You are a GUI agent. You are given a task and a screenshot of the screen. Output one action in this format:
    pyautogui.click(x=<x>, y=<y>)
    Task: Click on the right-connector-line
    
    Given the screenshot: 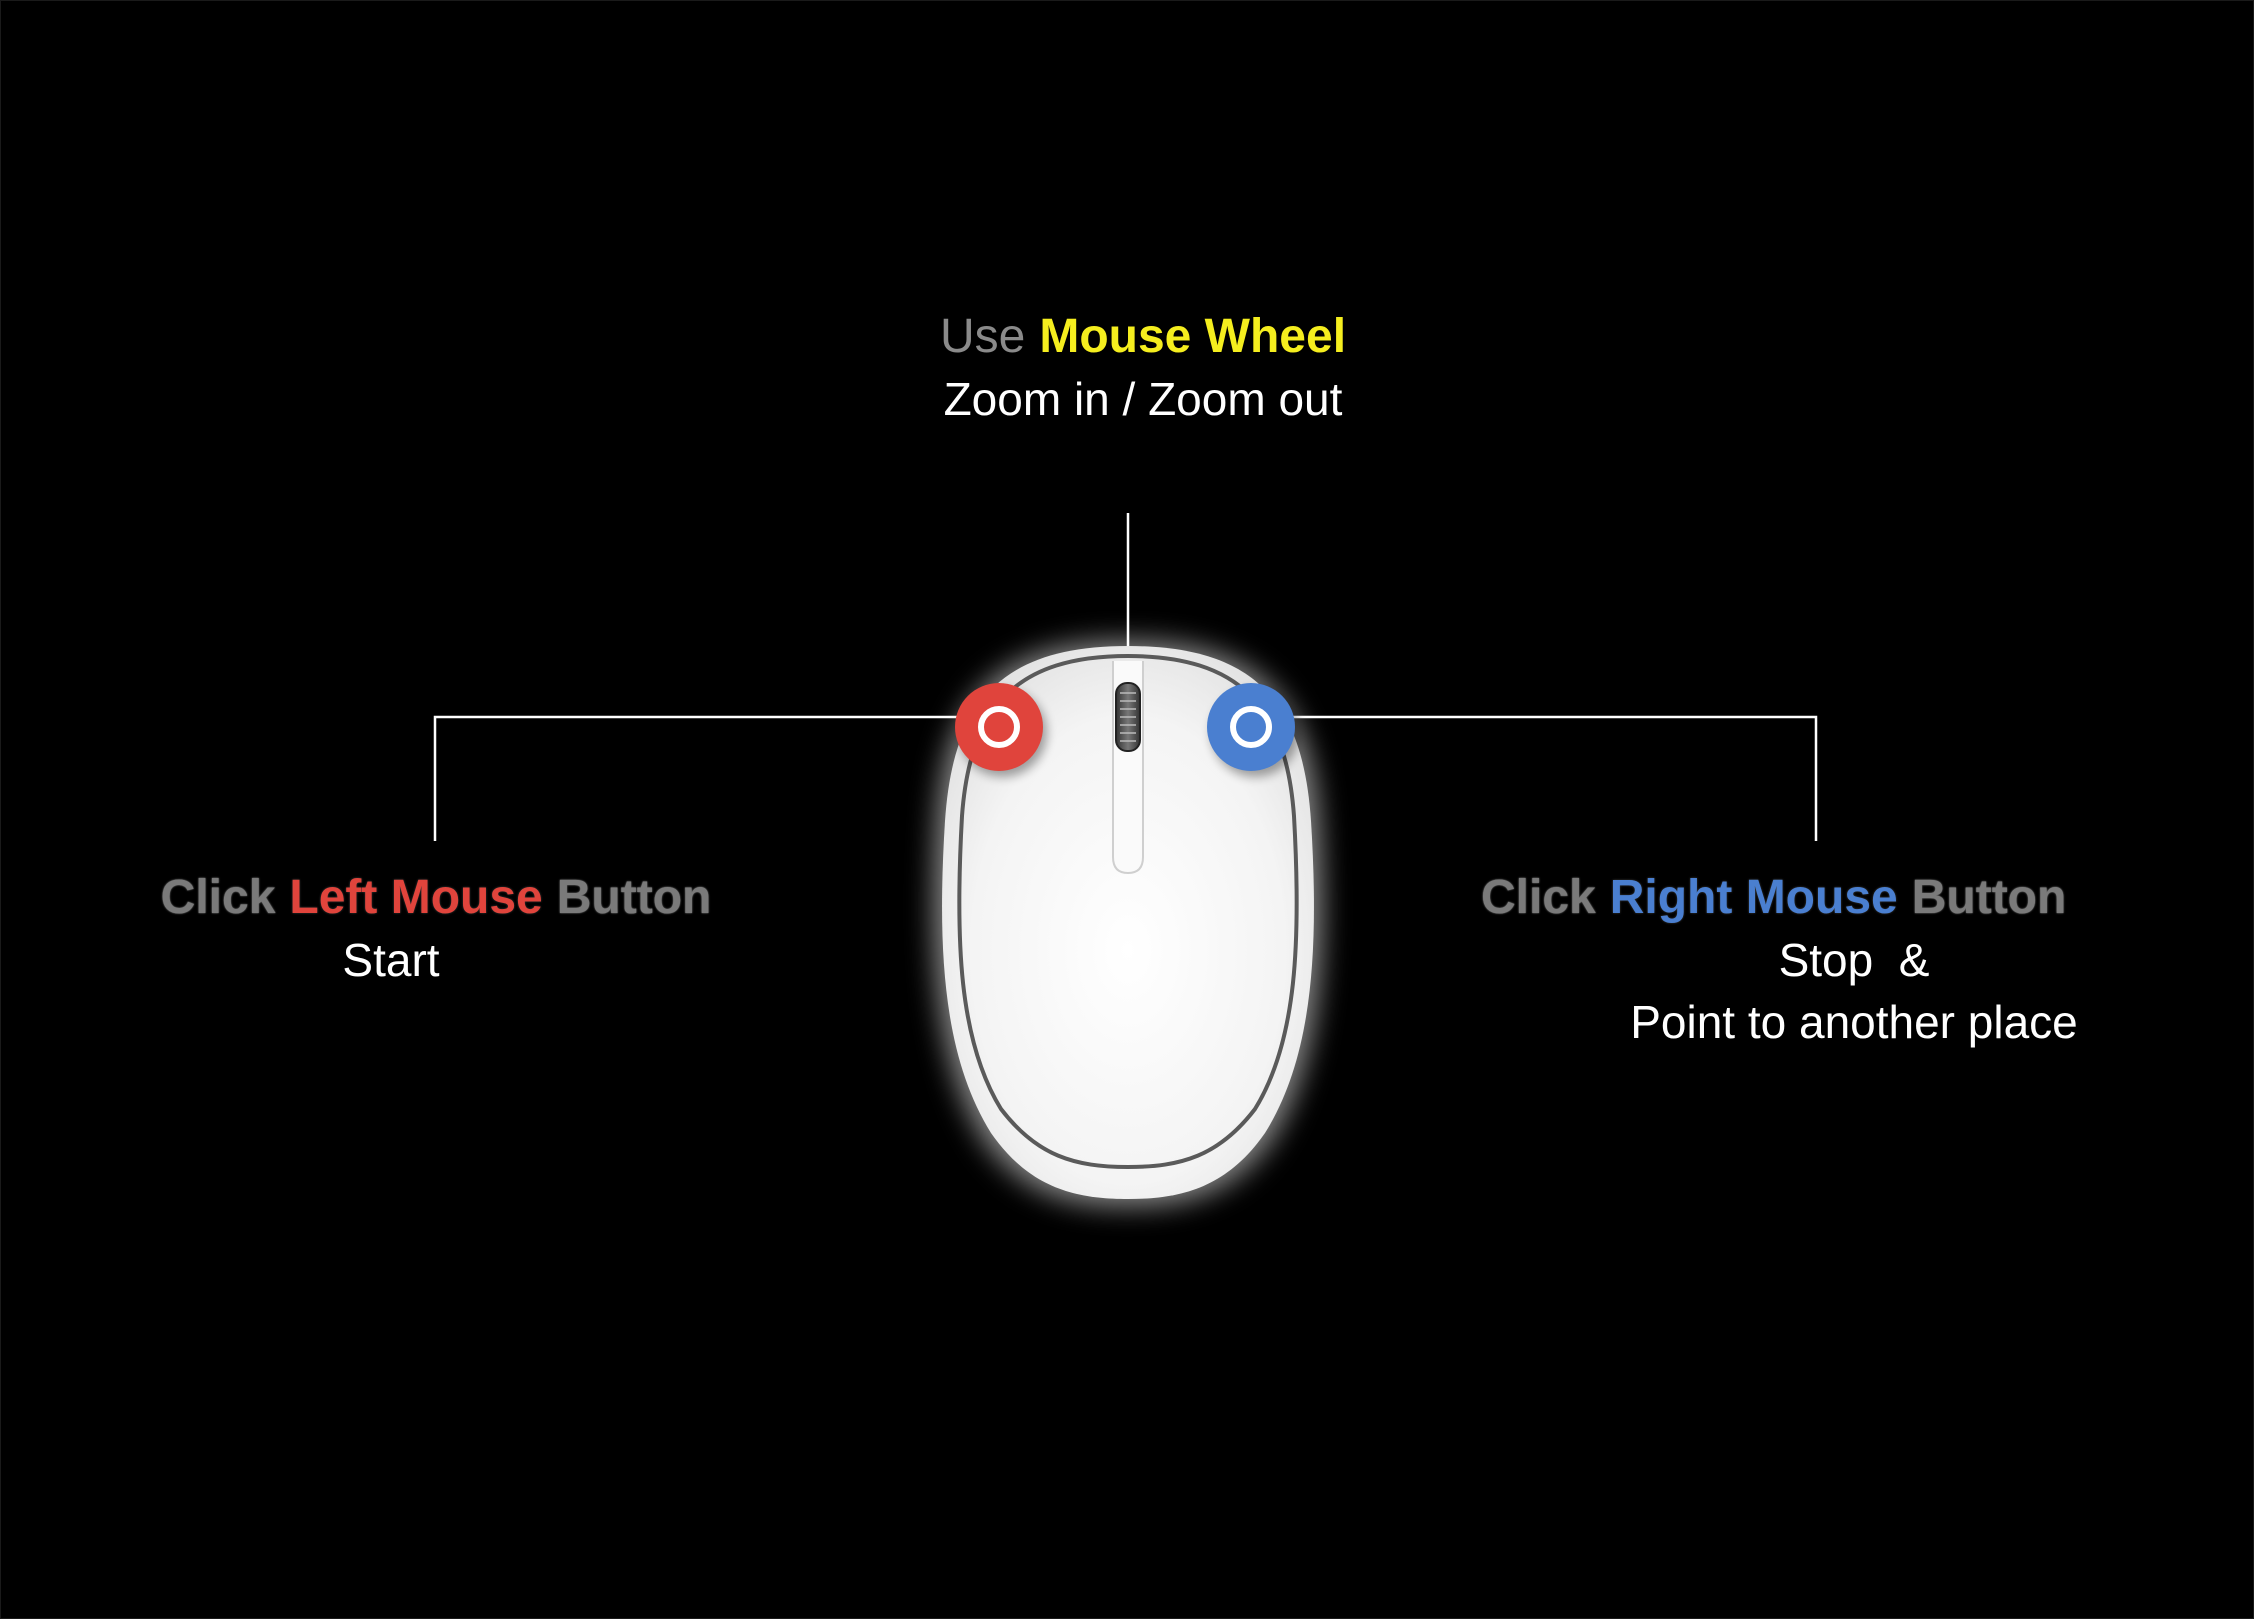 What is the action you would take?
    pyautogui.click(x=1554, y=778)
    